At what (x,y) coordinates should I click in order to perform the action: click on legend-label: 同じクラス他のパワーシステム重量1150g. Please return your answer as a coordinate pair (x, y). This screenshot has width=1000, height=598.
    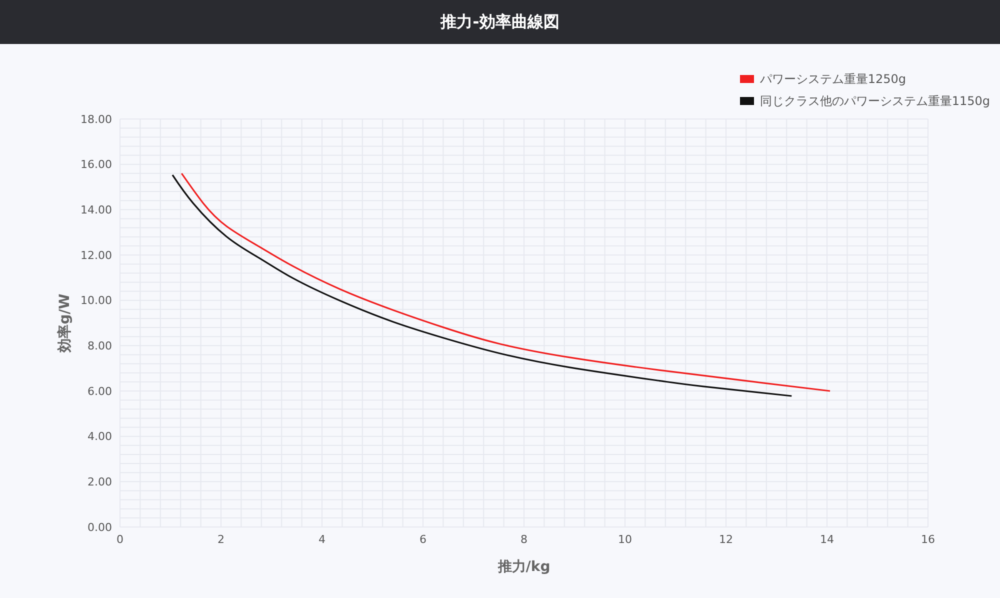
    Looking at the image, I should click on (875, 101).